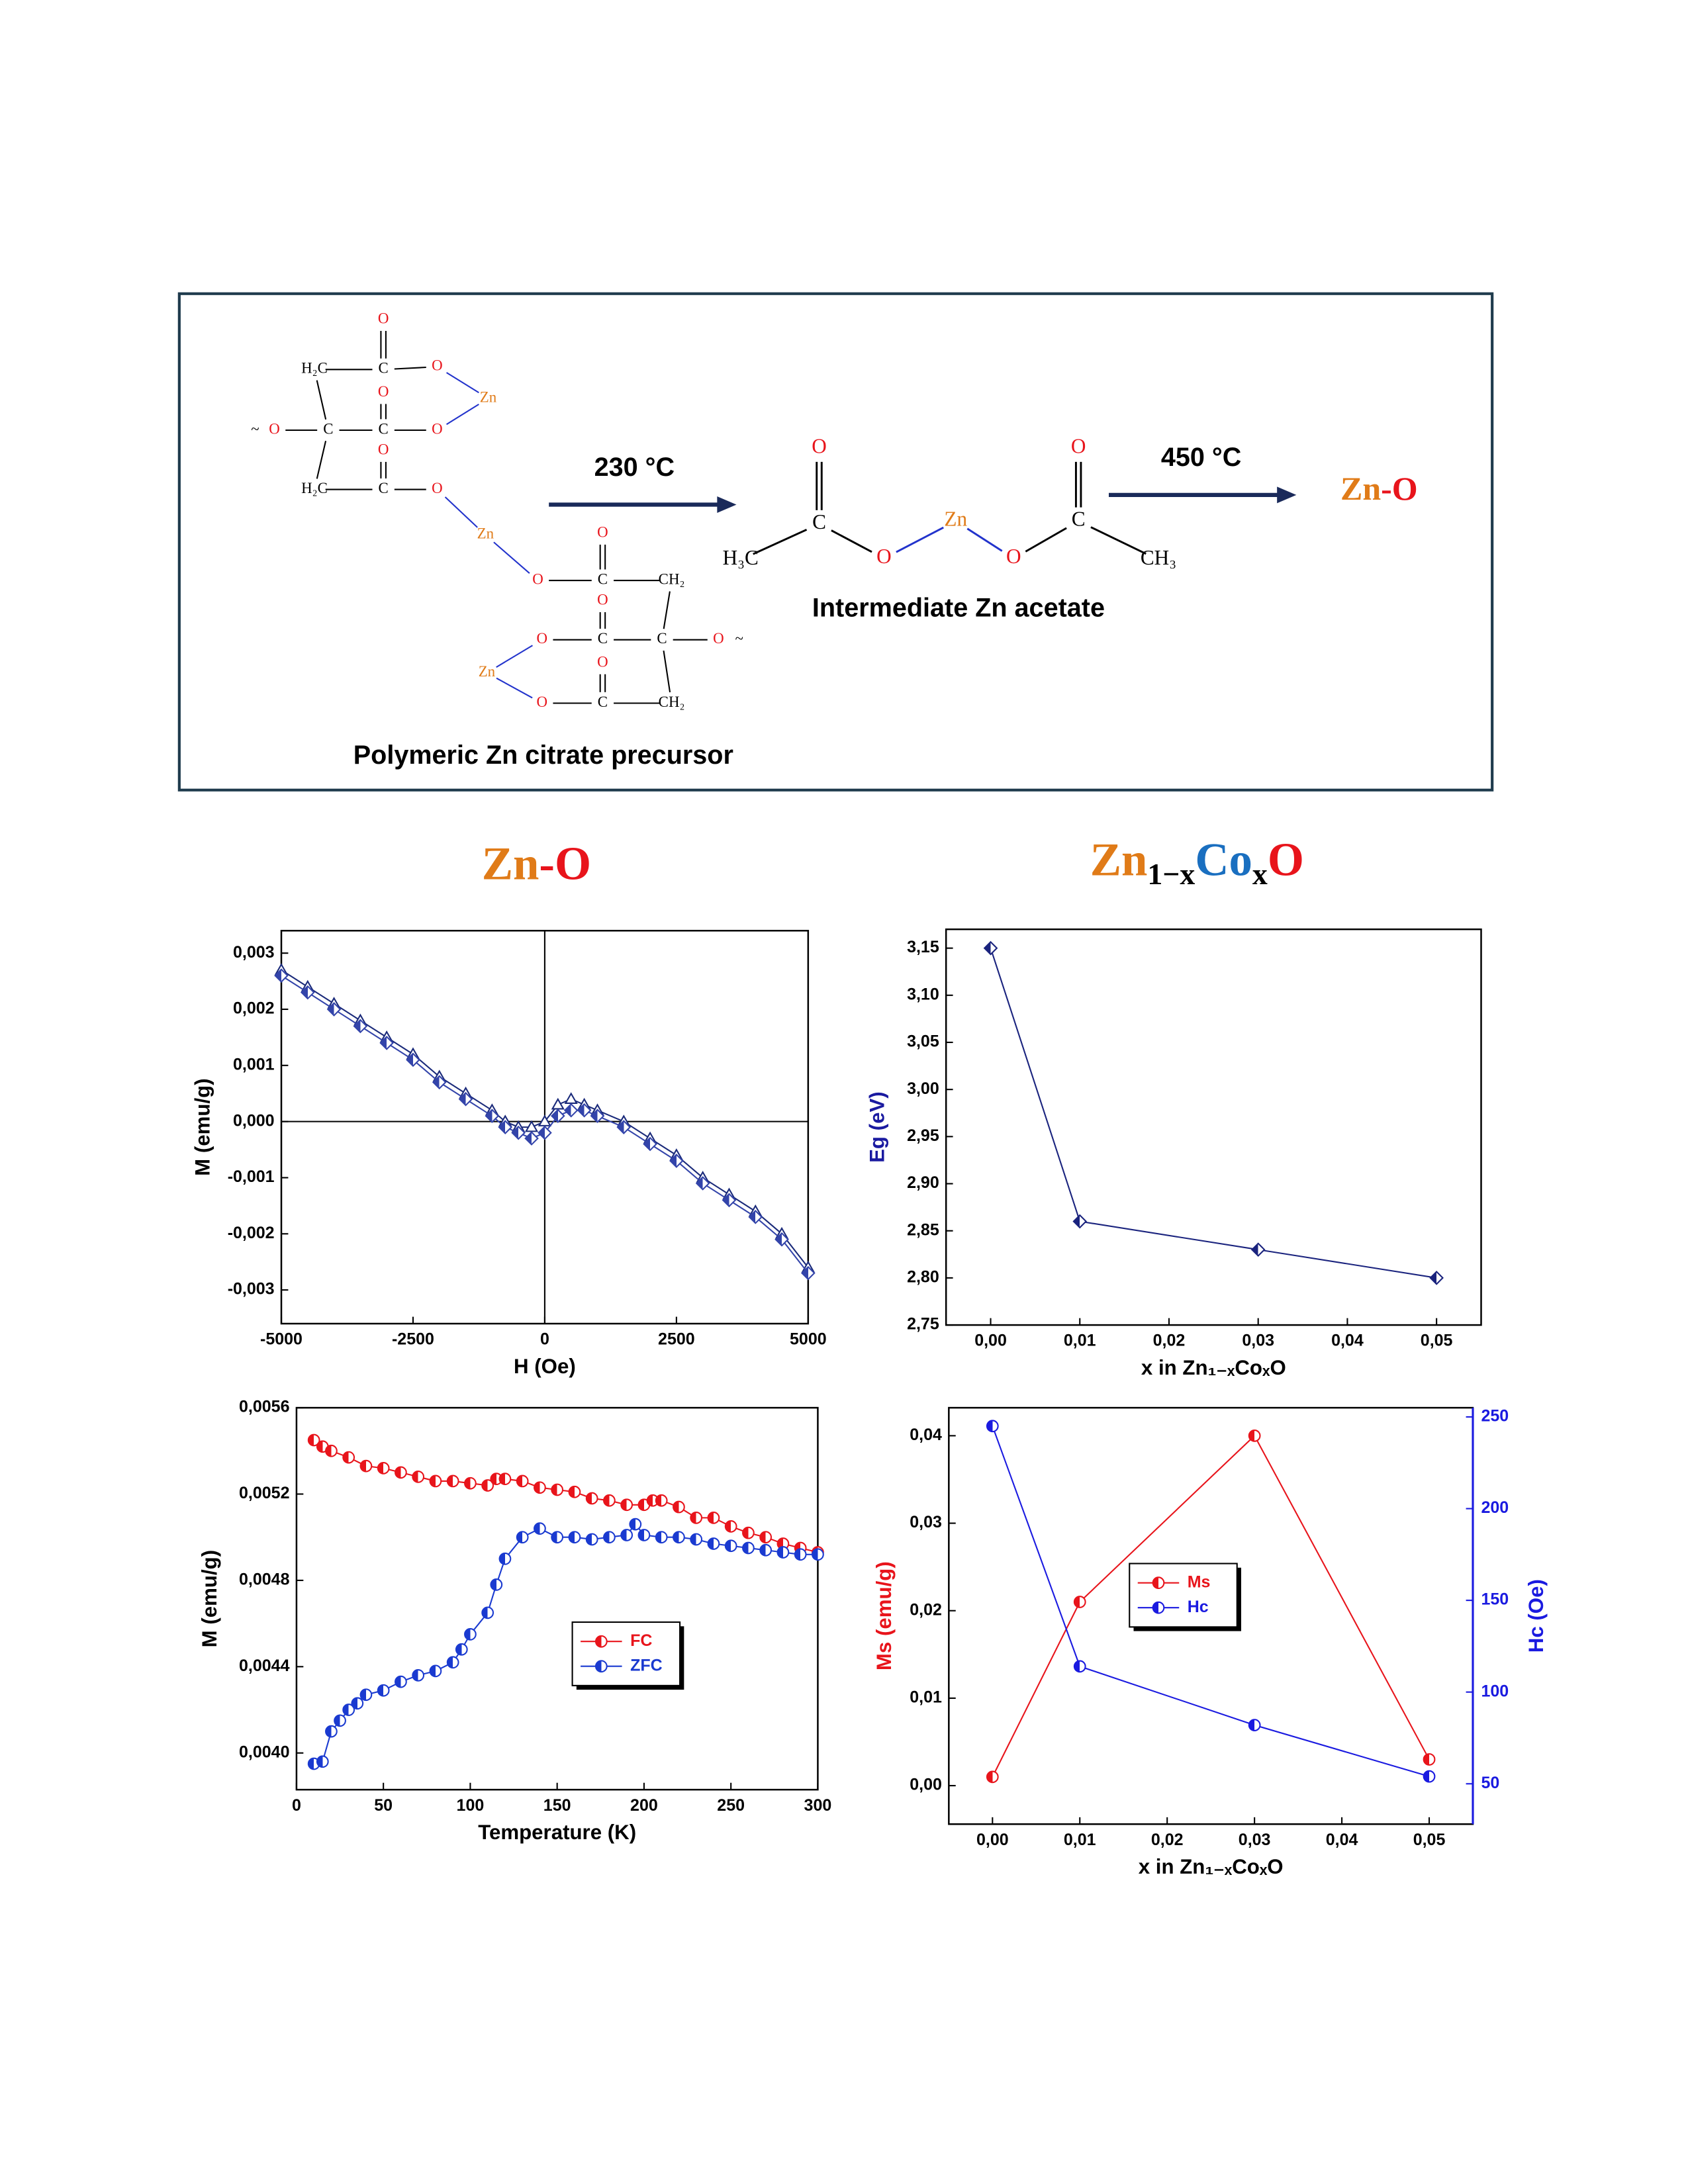 This screenshot has width=1688, height=2184. What do you see at coordinates (1490, 1783) in the screenshot?
I see `y2-tick-label: 50` at bounding box center [1490, 1783].